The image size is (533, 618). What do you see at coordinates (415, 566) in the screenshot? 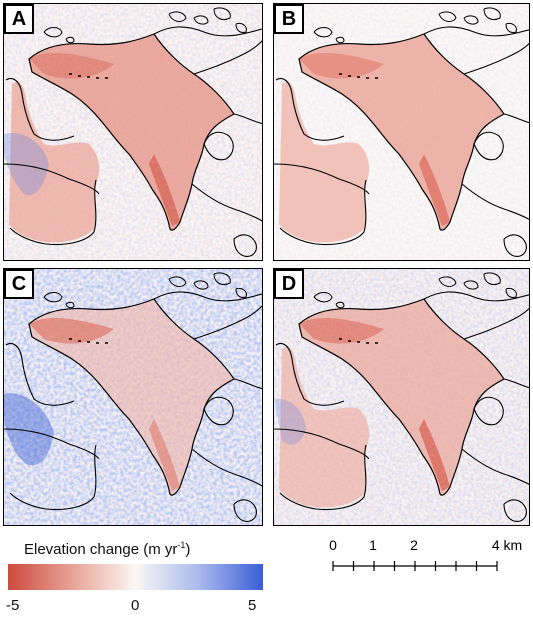
I see `scale-ticks` at bounding box center [415, 566].